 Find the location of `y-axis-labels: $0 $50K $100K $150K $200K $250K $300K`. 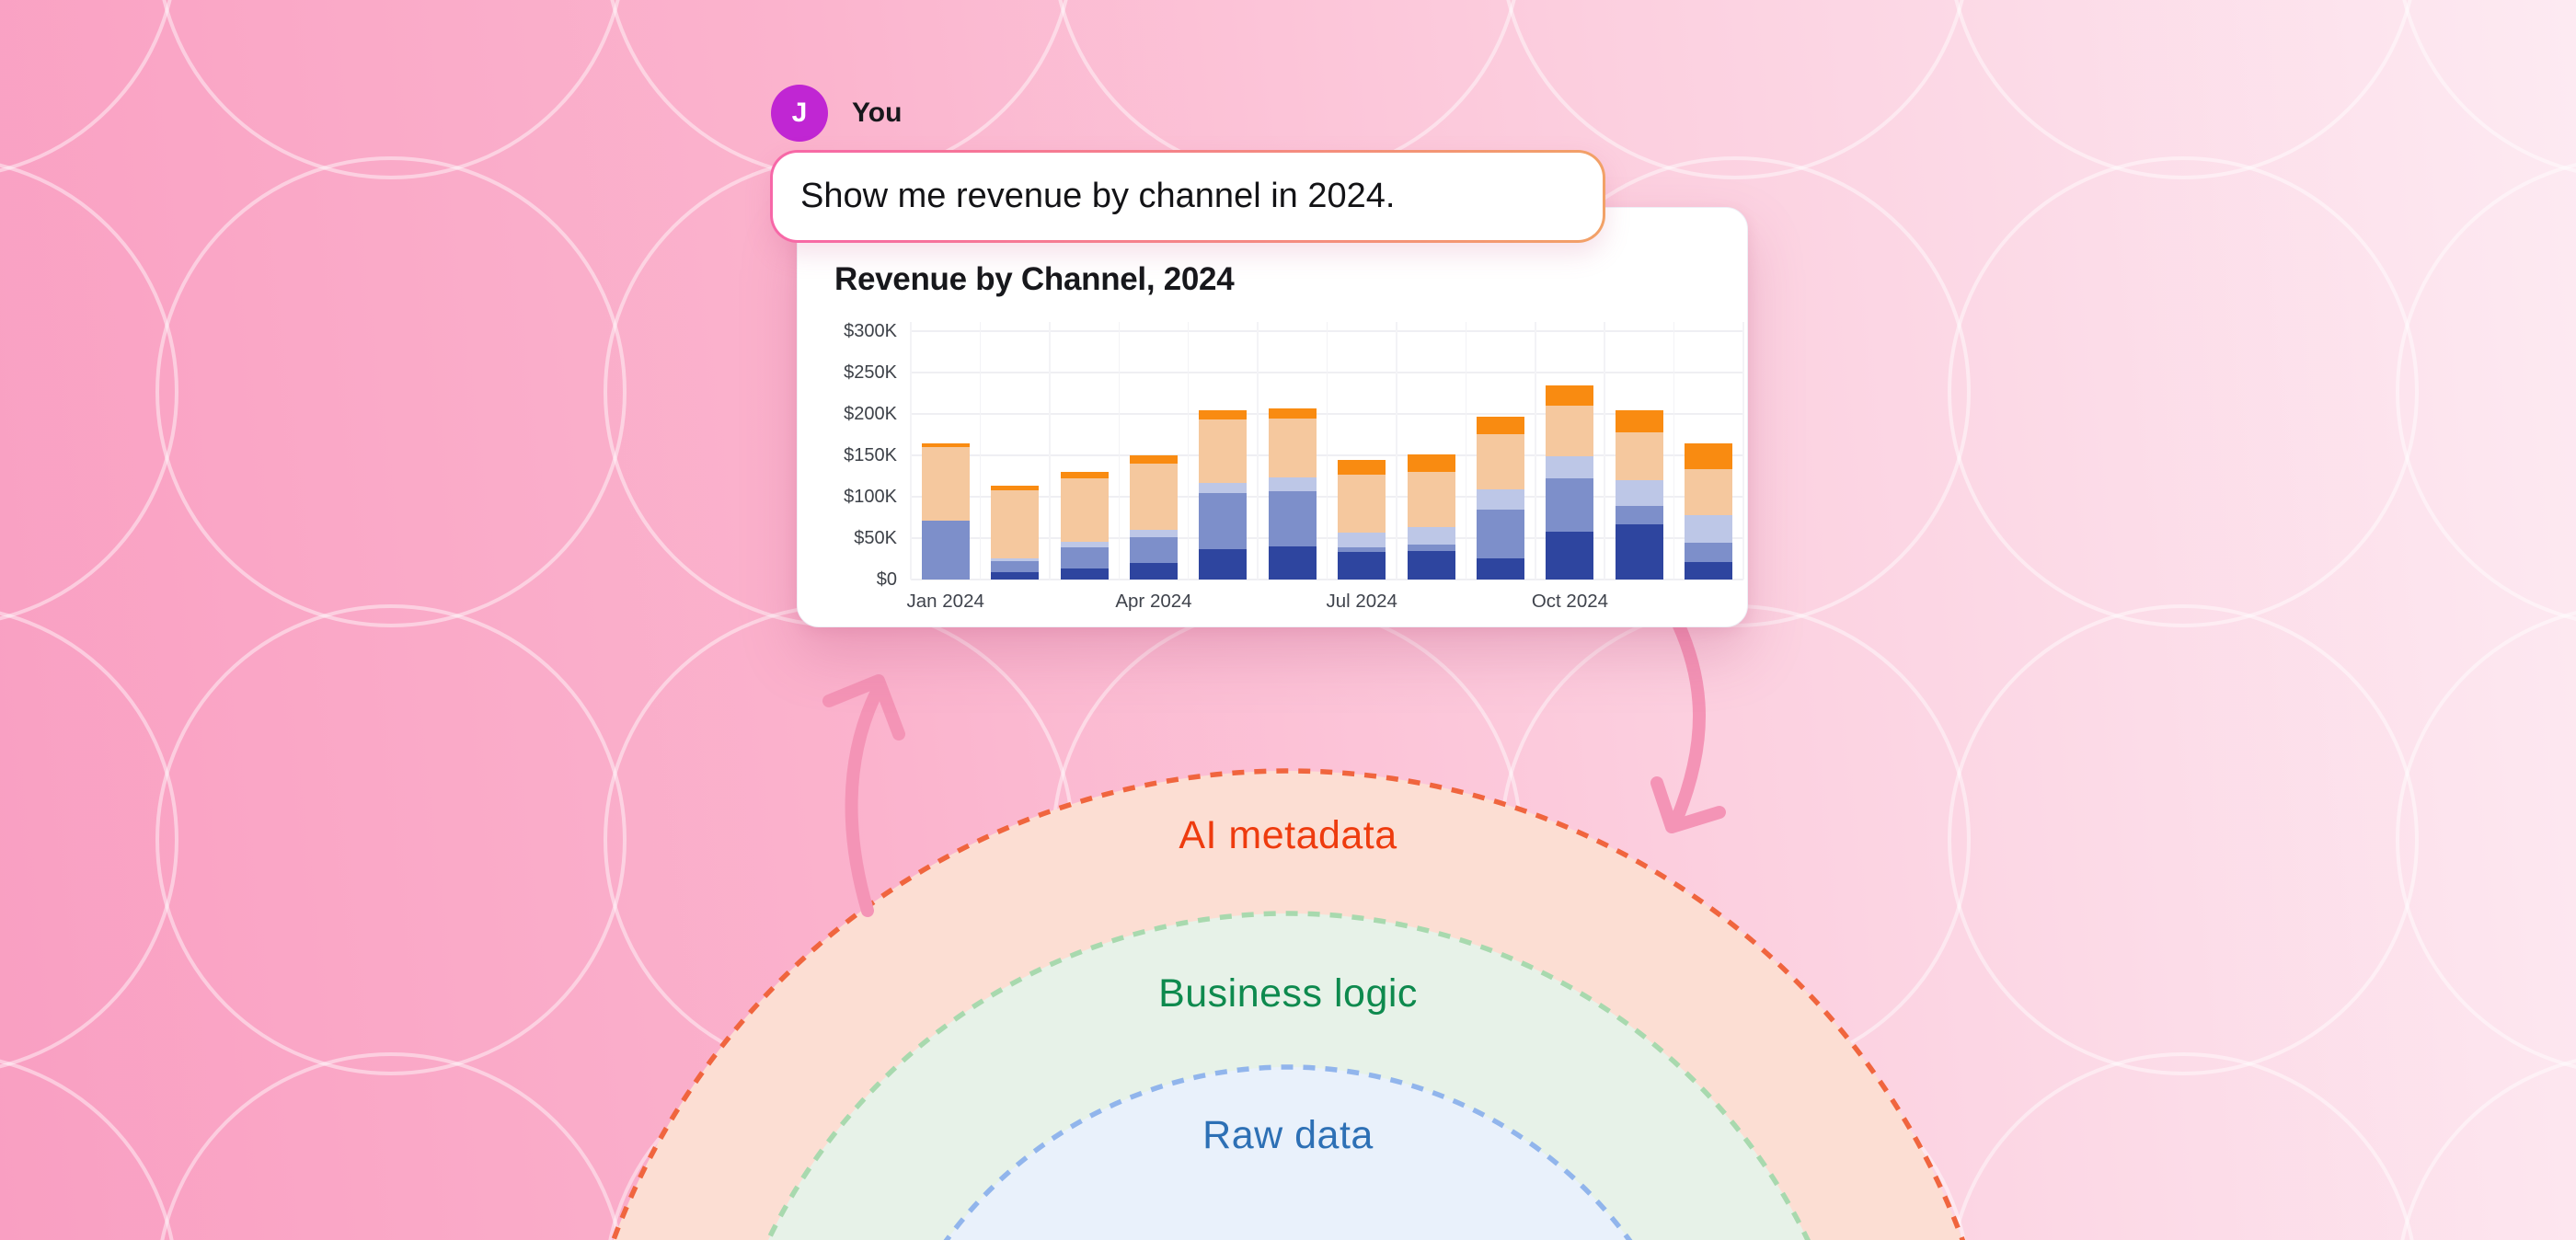

y-axis-labels: $0 $50K $100K $150K $200K $250K $300K is located at coordinates (851, 455).